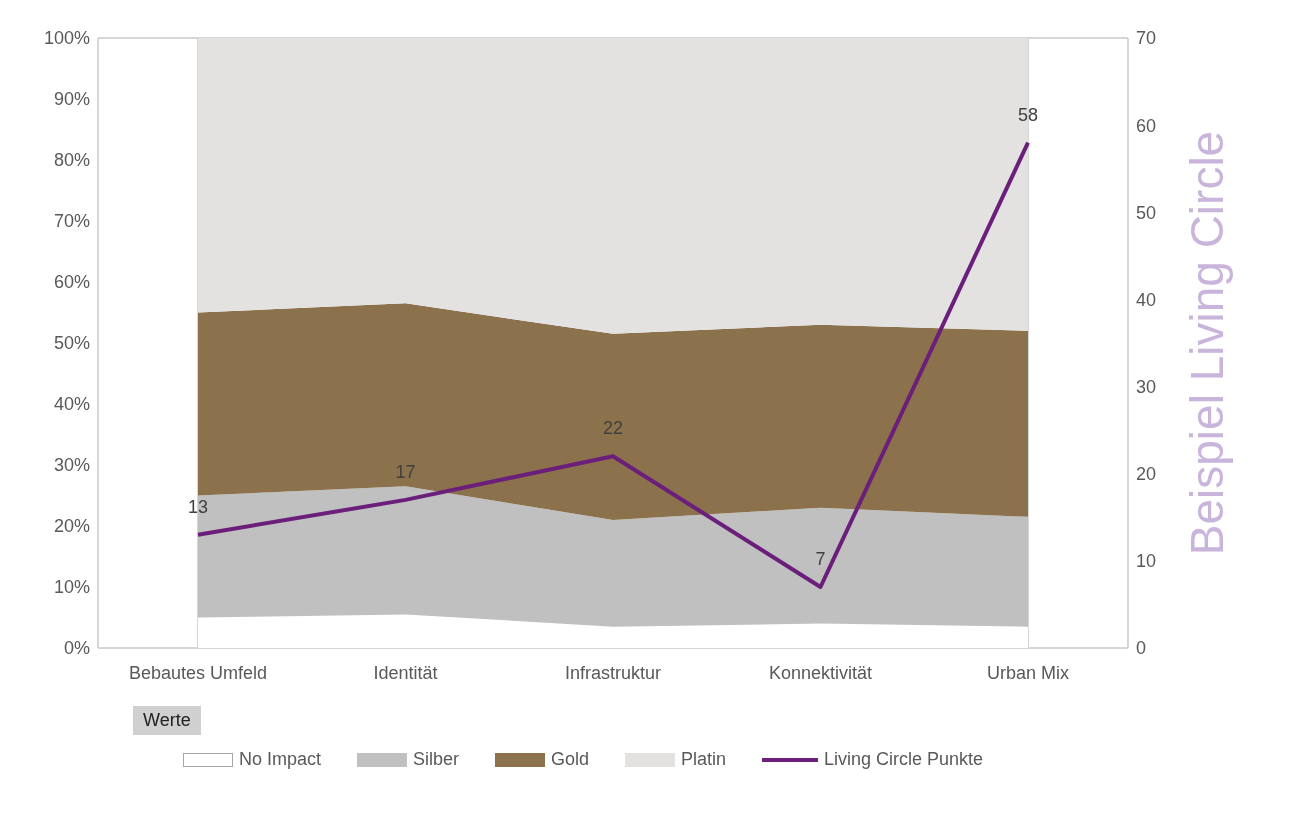 The image size is (1290, 830). What do you see at coordinates (71, 221) in the screenshot?
I see `y-tick-label: 70%` at bounding box center [71, 221].